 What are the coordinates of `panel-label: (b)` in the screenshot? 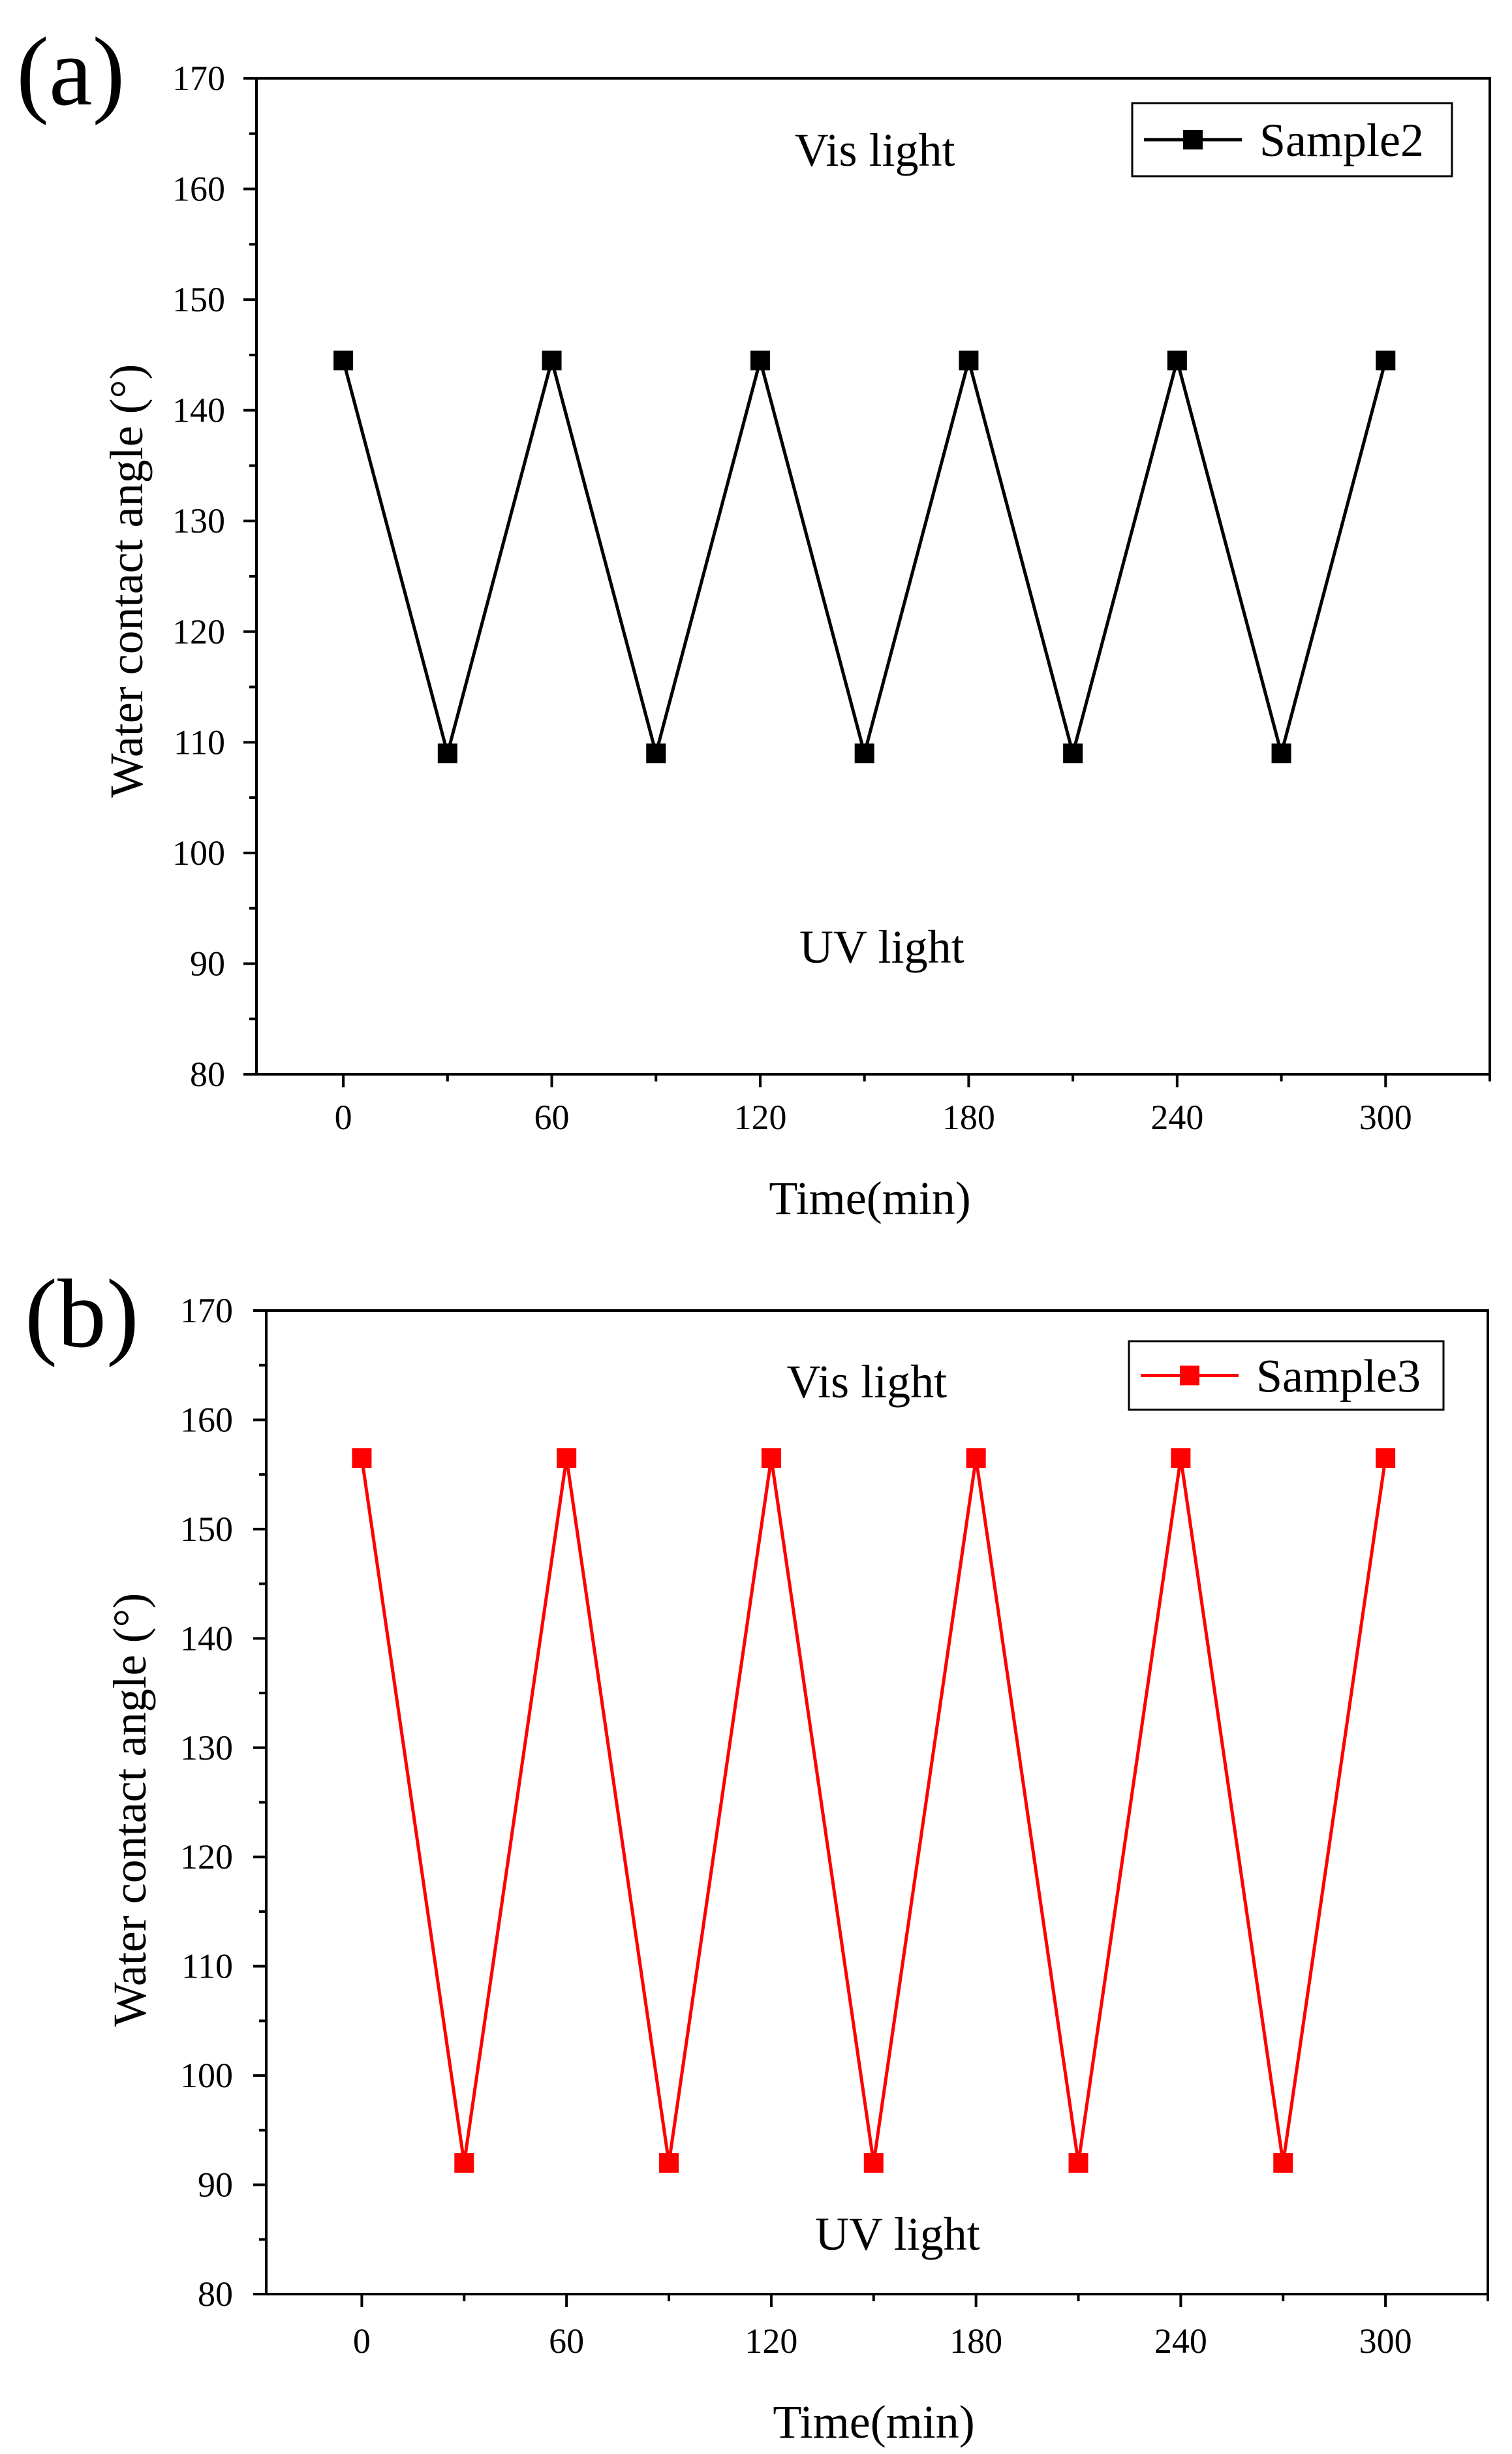 It's located at (82, 1314).